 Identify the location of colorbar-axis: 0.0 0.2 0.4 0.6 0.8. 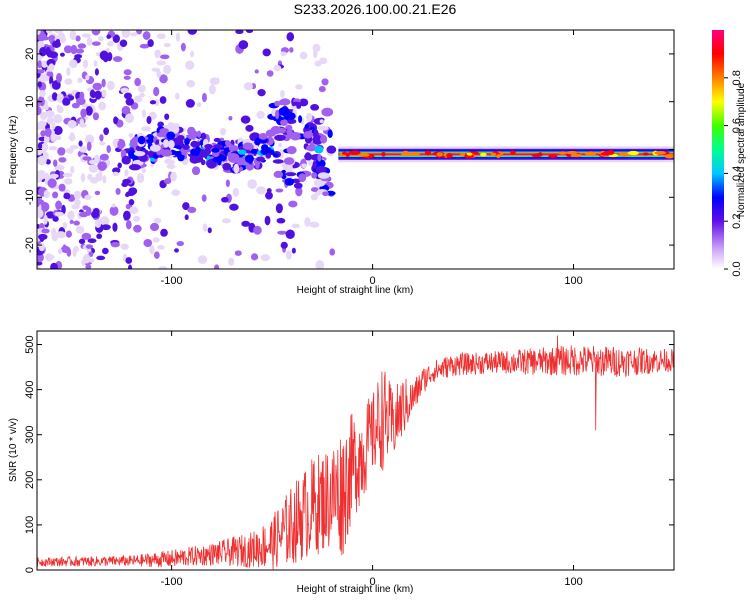
(733, 173).